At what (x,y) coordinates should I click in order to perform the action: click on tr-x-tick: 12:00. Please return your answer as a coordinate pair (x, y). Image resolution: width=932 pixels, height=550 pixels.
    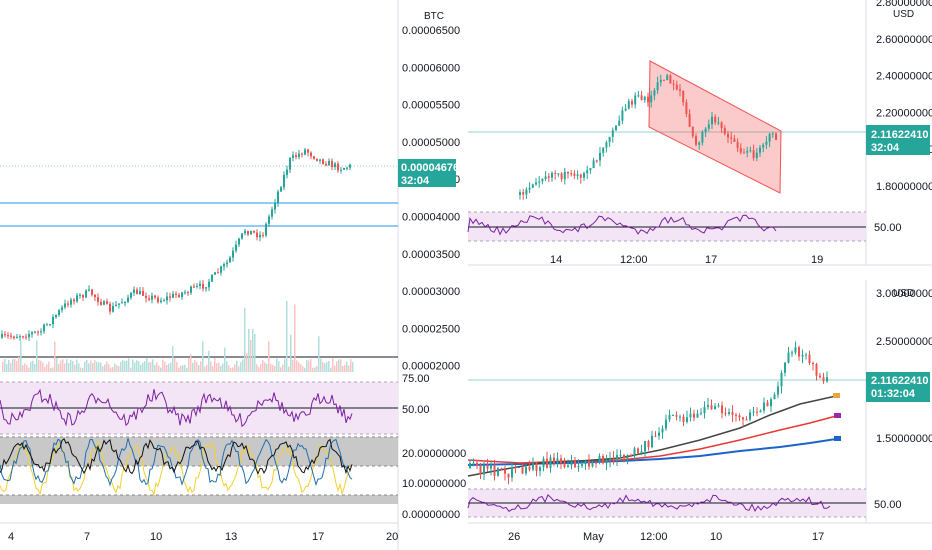
    Looking at the image, I should click on (634, 260).